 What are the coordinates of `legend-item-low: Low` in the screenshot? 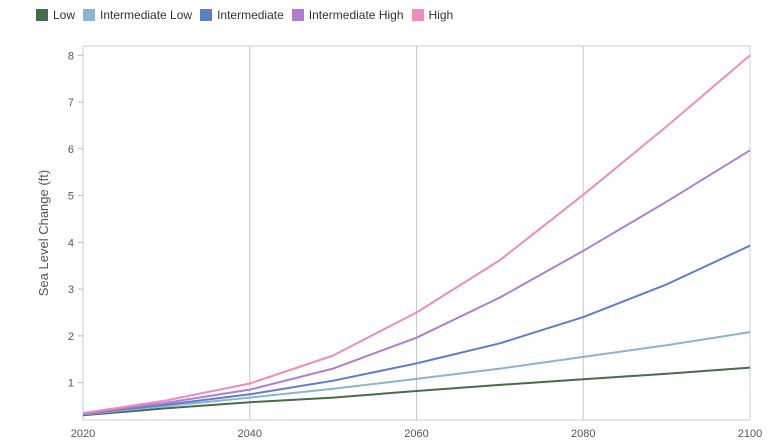 It's located at (55, 15).